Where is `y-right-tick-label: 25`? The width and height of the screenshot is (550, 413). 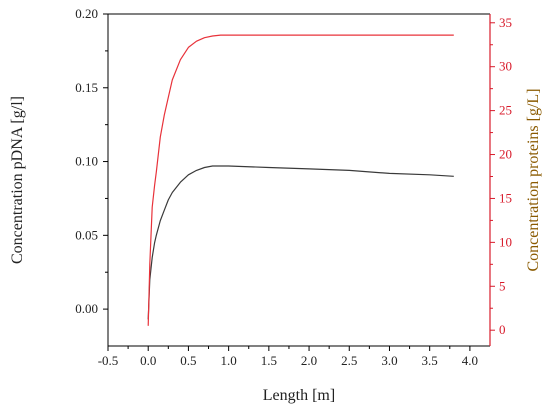 y-right-tick-label: 25 is located at coordinates (505, 110).